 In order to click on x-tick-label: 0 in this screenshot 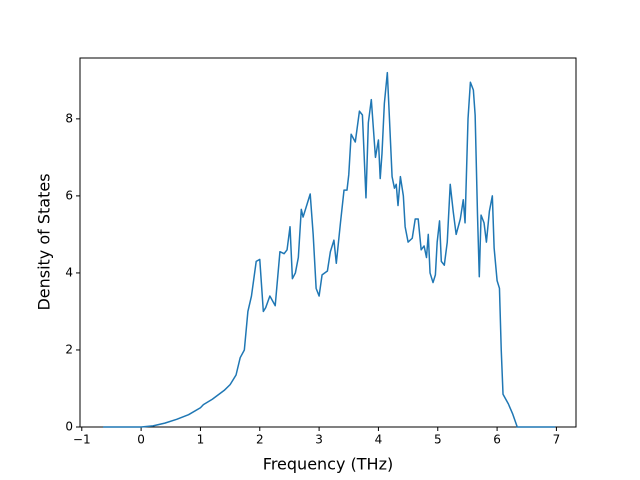, I will do `click(141, 440)`.